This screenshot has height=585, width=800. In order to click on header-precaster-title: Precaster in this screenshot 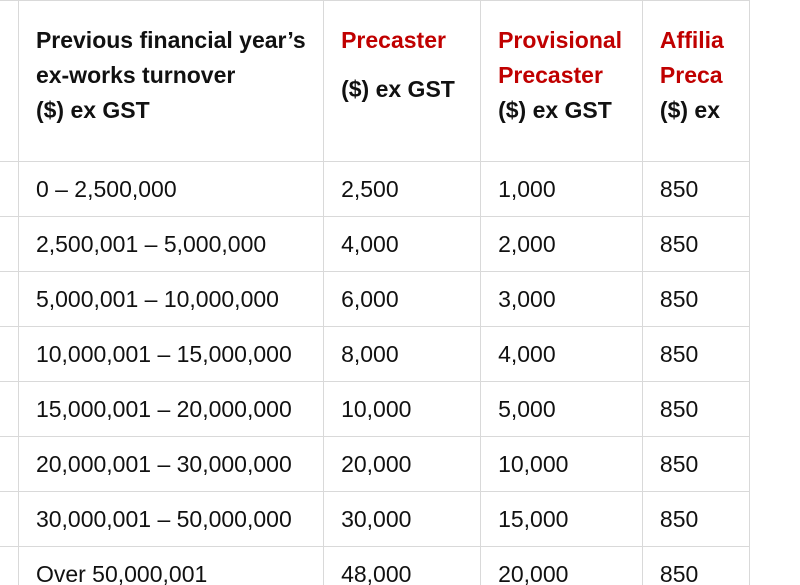, I will do `click(393, 40)`.